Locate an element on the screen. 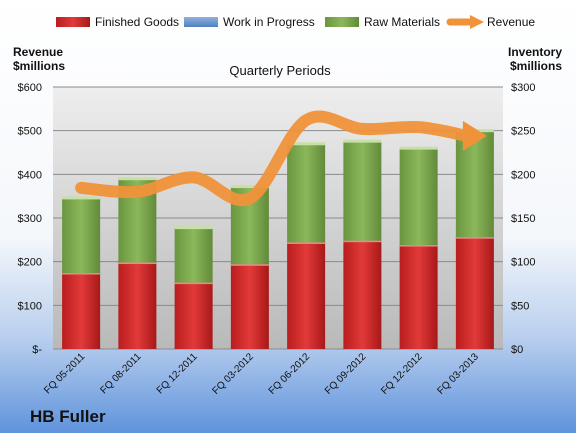  left-axis-ticks: $- $100 $200 $300 $400 $500 $600 is located at coordinates (30, 219).